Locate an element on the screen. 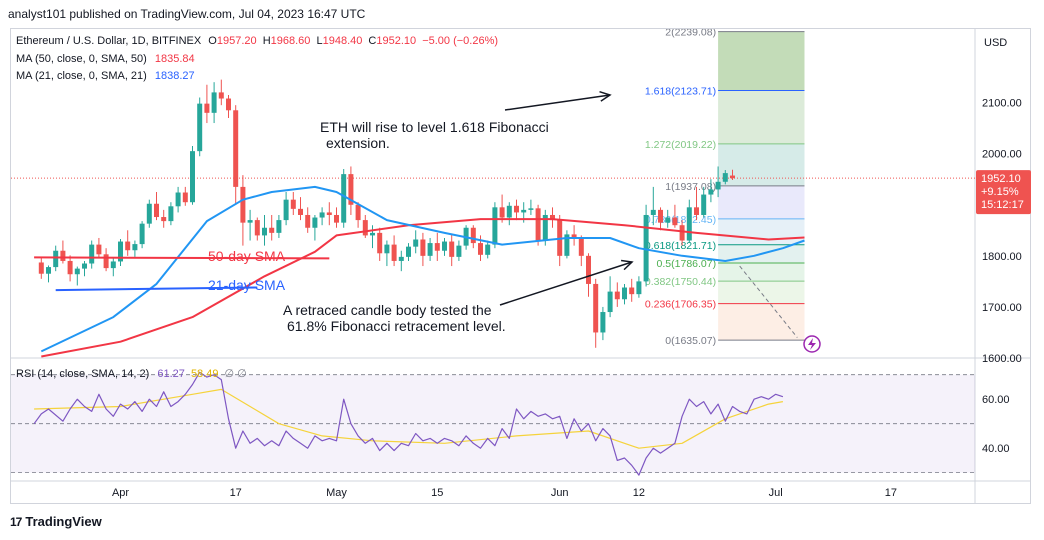 Image resolution: width=1044 pixels, height=540 pixels. rsi-tick-label: 40.00 is located at coordinates (996, 449).